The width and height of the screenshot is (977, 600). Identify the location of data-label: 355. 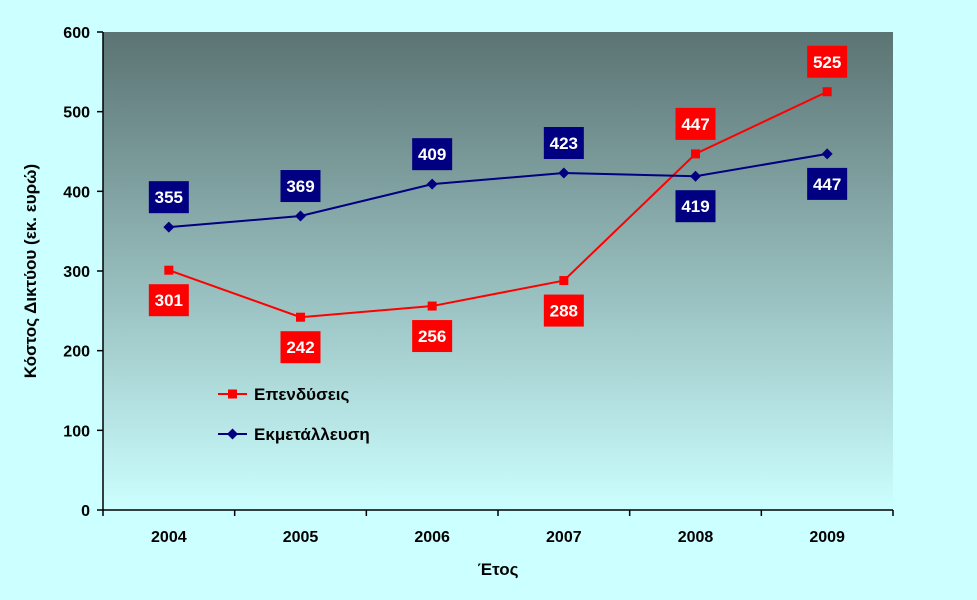
(168, 197).